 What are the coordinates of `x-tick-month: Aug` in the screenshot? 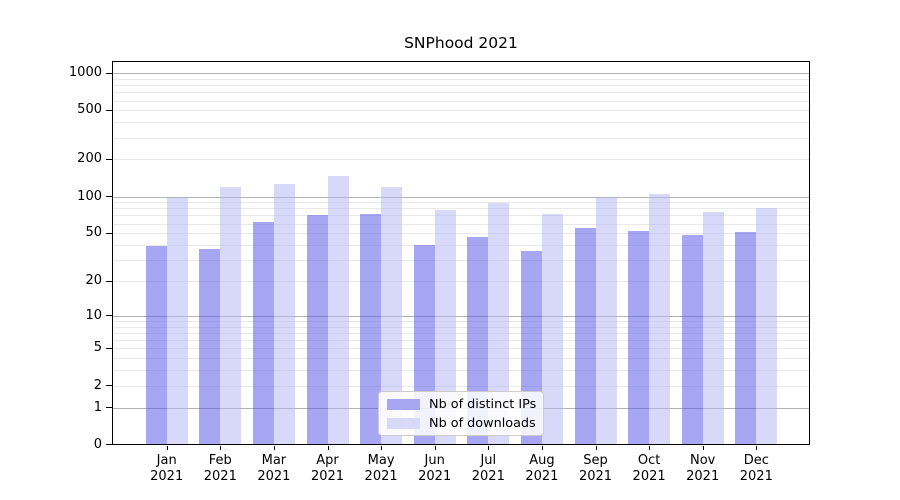 It's located at (542, 460).